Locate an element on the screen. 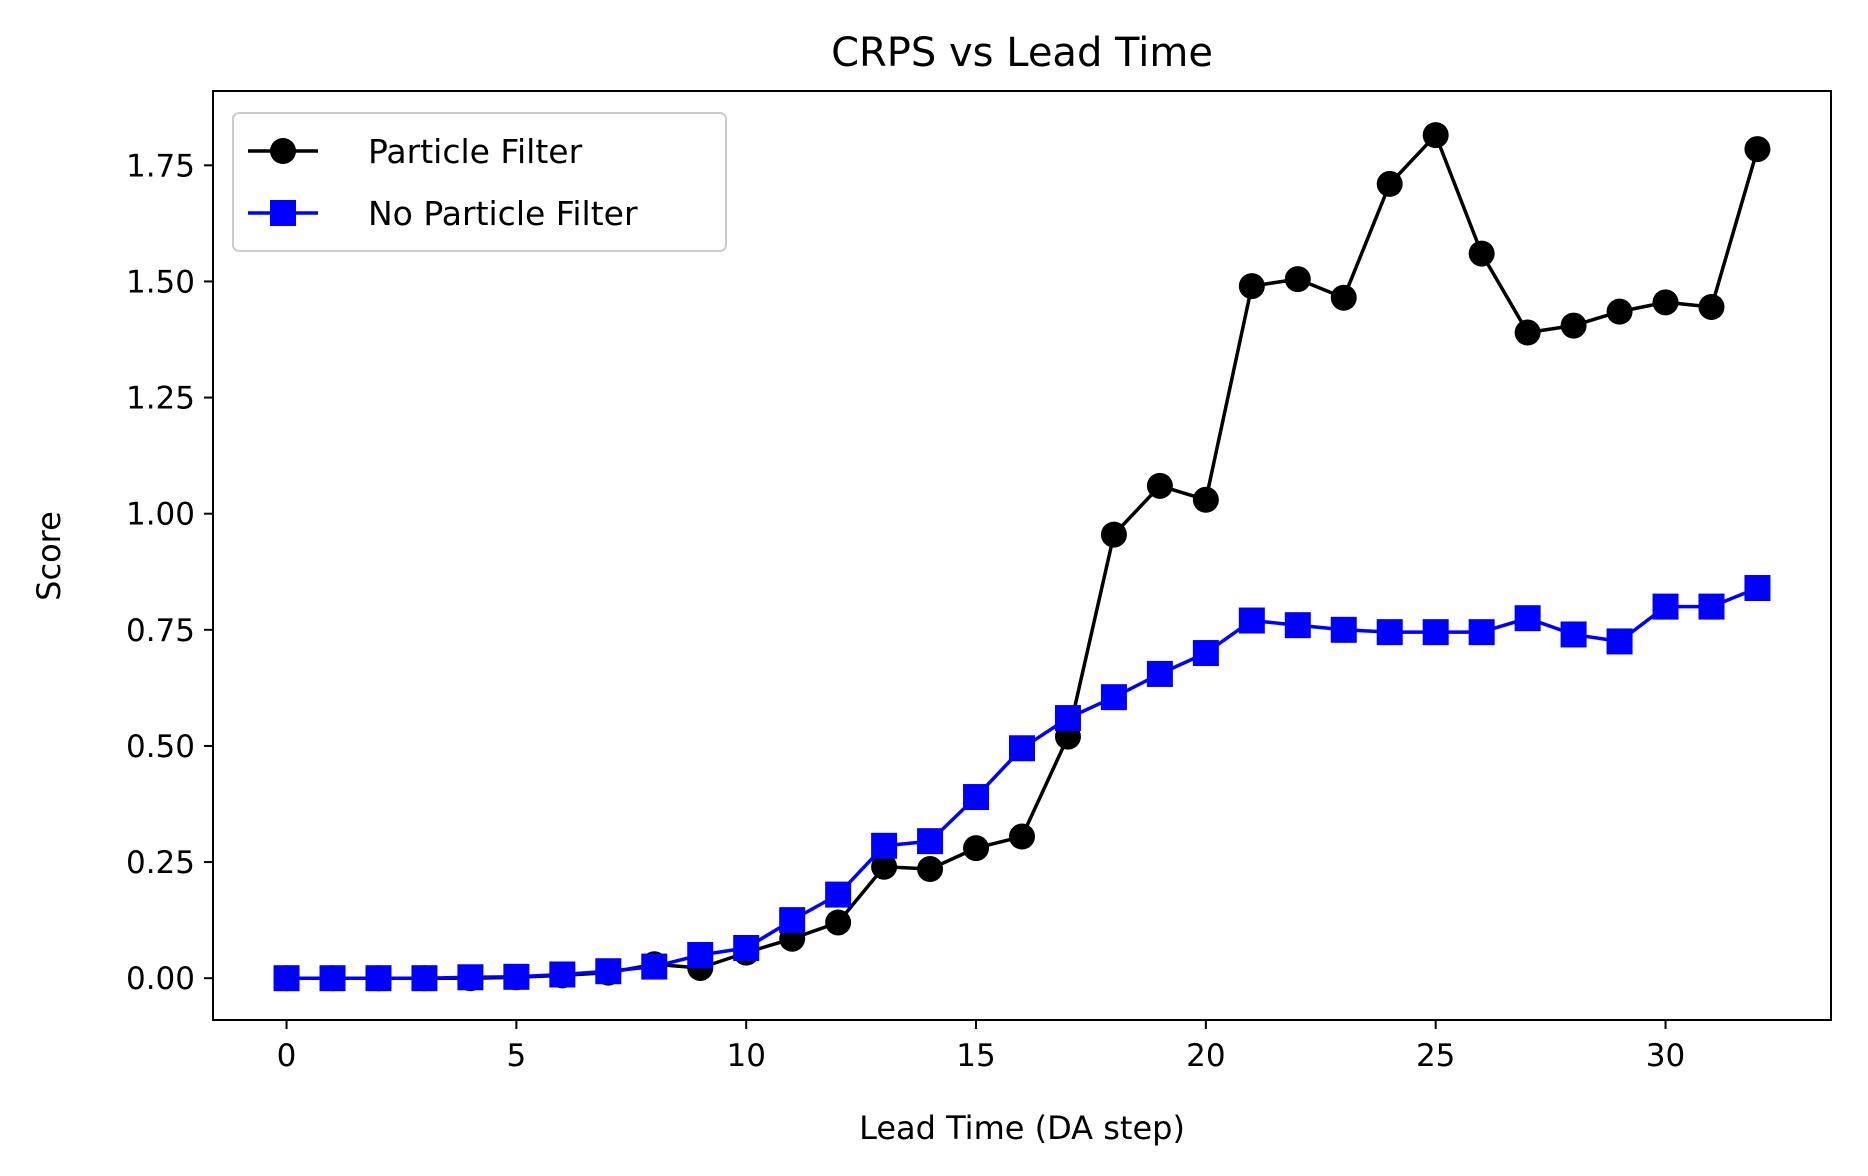 The height and width of the screenshot is (1176, 1868). x-tick-label: 30 is located at coordinates (1665, 1056).